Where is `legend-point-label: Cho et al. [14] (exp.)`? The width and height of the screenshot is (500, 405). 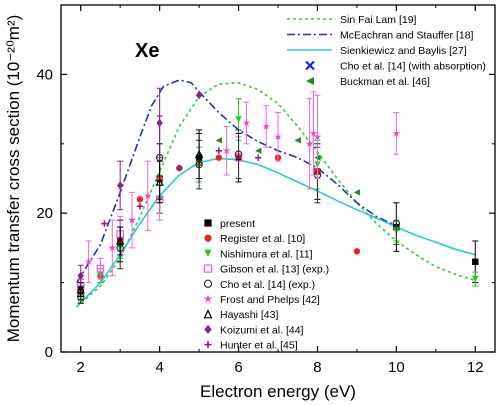
legend-point-label: Cho et al. [14] (exp.) is located at coordinates (267, 285).